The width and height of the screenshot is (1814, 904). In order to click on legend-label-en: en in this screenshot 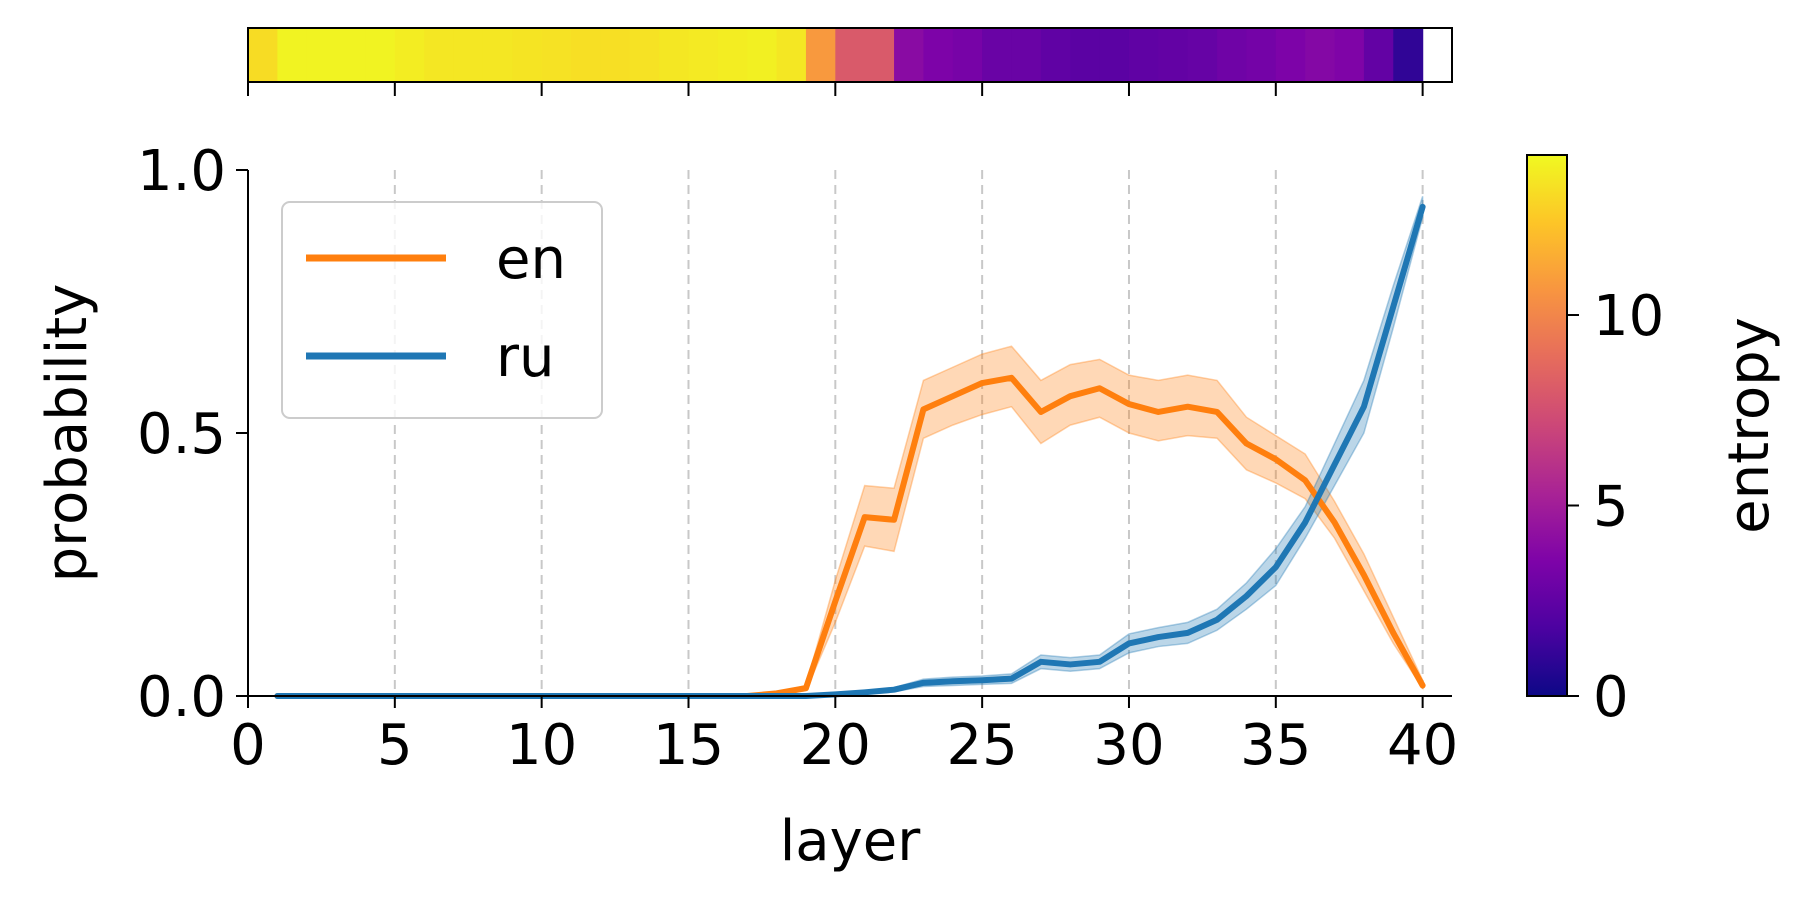, I will do `click(531, 259)`.